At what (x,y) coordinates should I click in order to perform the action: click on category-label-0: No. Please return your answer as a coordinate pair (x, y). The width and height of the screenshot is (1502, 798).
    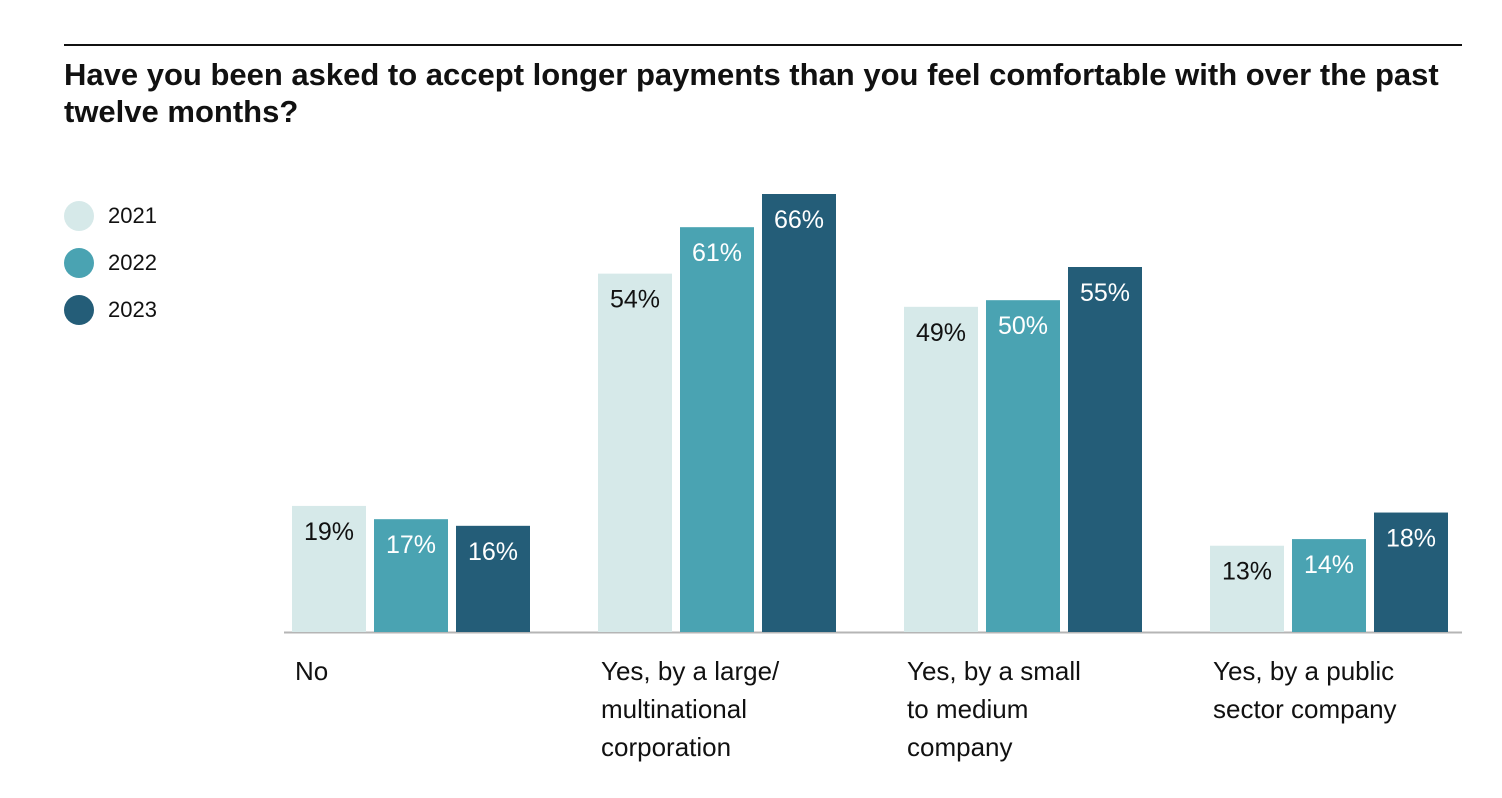
    Looking at the image, I should click on (311, 671).